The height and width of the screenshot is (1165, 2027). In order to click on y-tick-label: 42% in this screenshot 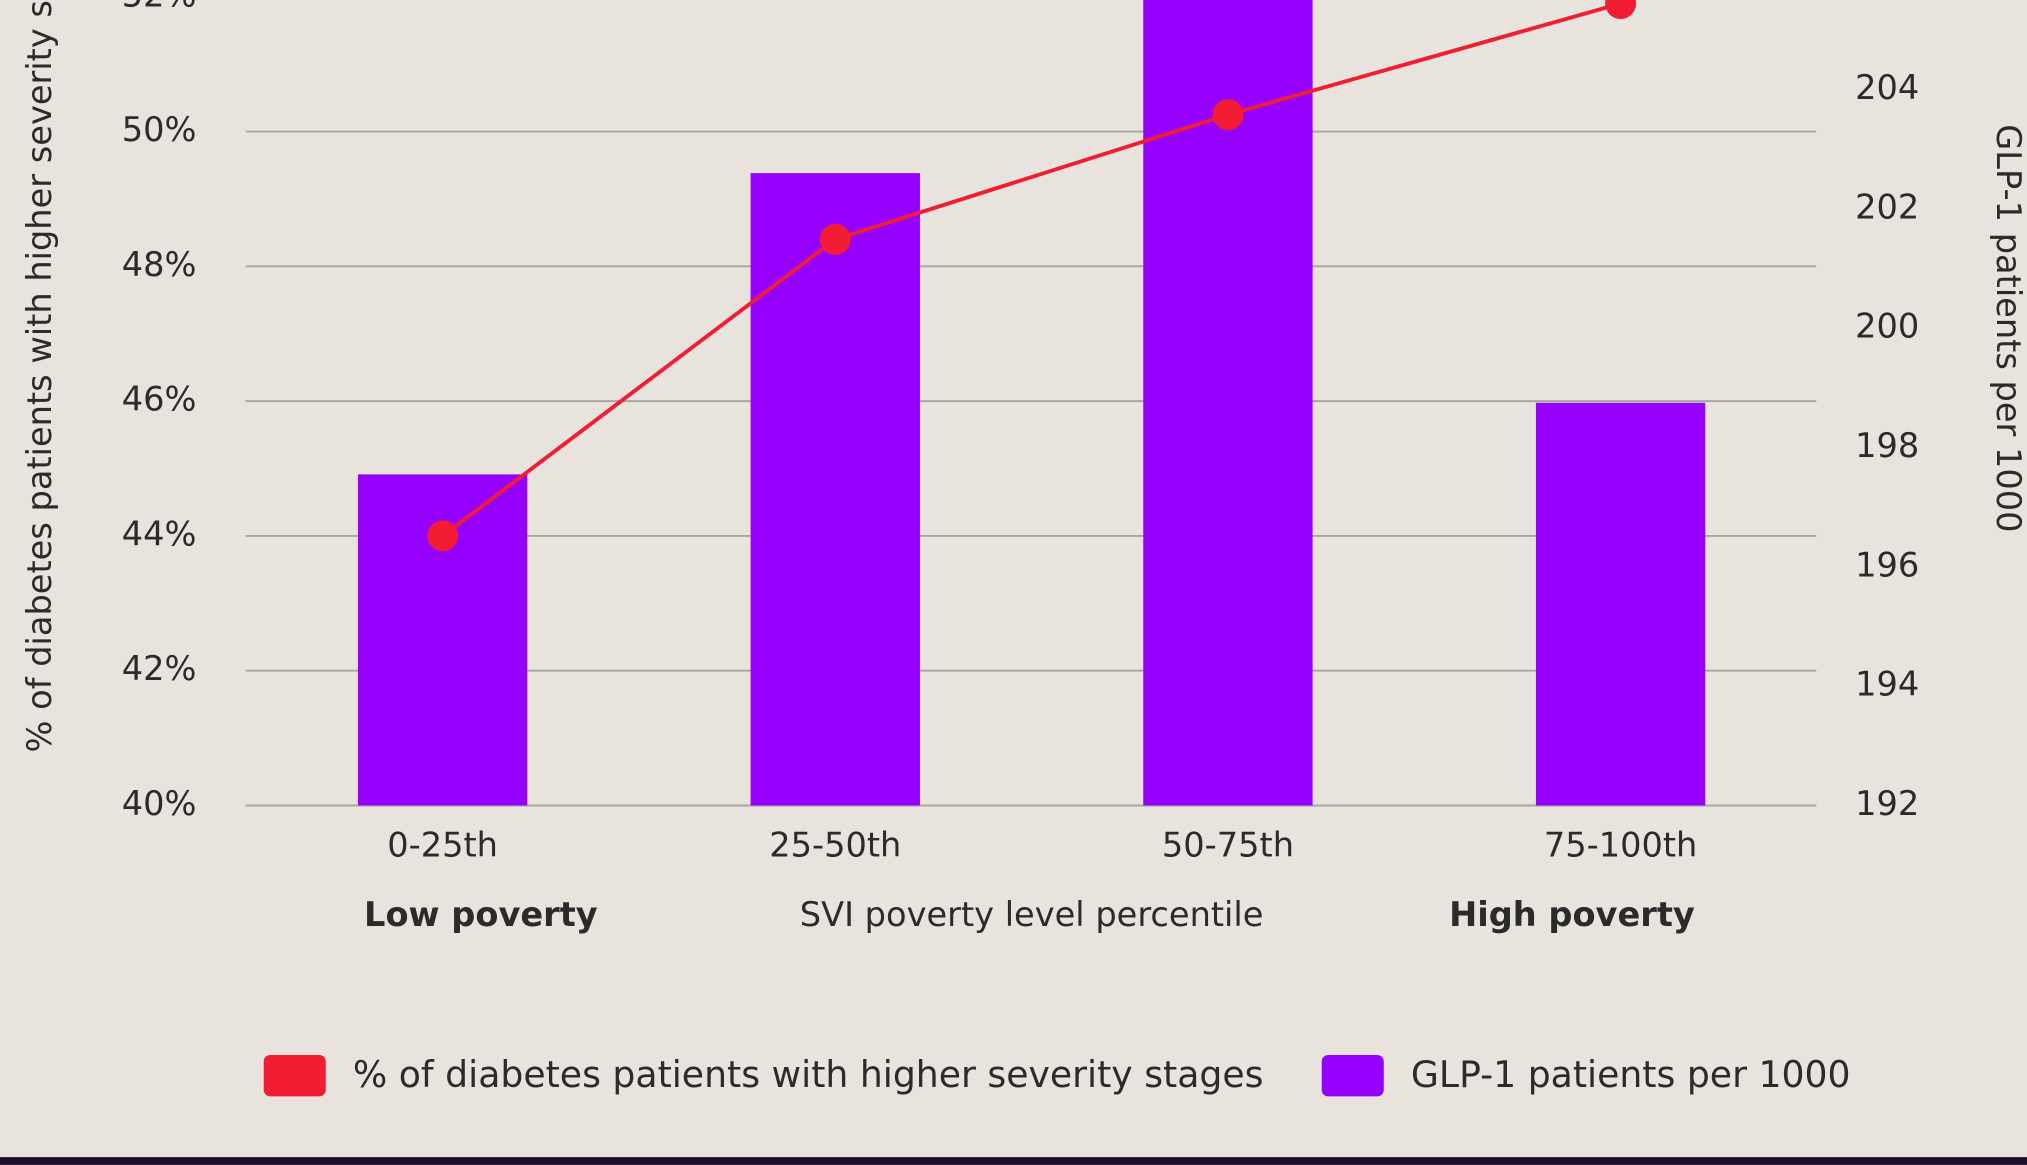, I will do `click(159, 668)`.